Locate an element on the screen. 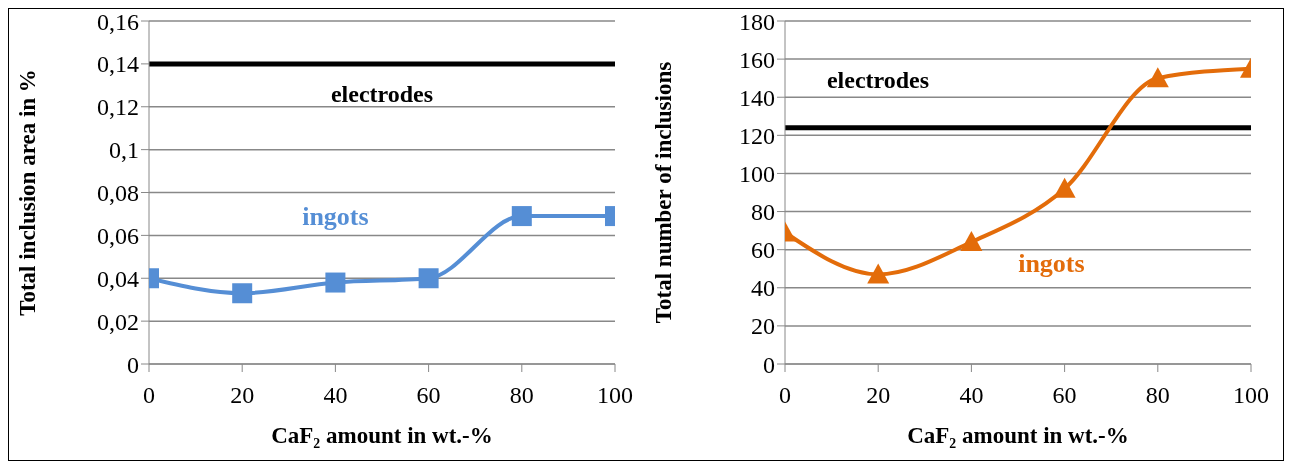 Image resolution: width=1292 pixels, height=469 pixels. y-tick-label: 180 is located at coordinates (757, 21).